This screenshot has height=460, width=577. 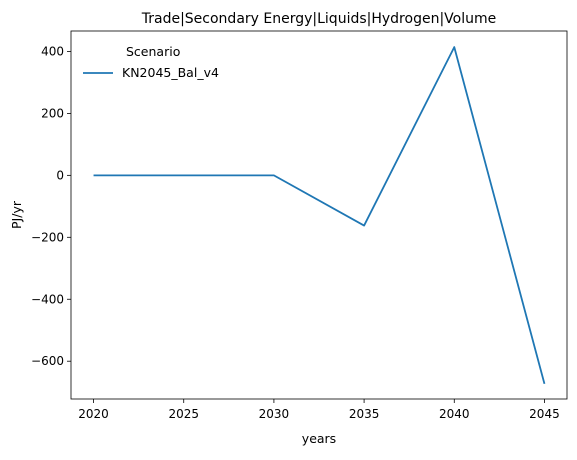 What do you see at coordinates (51, 206) in the screenshot?
I see `y-axis-ticks: 400 200 0 −200 −400 −600` at bounding box center [51, 206].